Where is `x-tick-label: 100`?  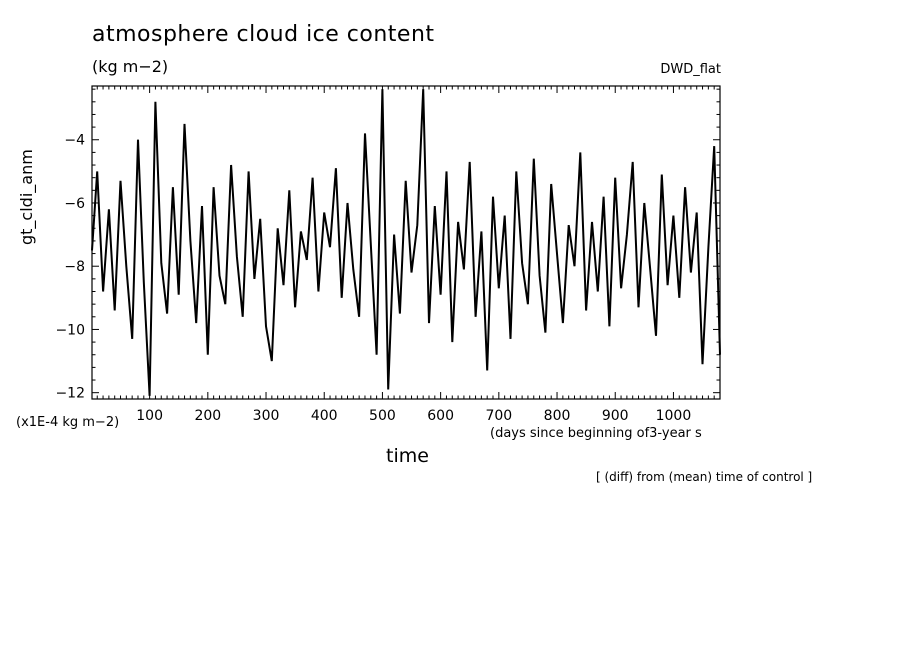 x-tick-label: 100 is located at coordinates (149, 416).